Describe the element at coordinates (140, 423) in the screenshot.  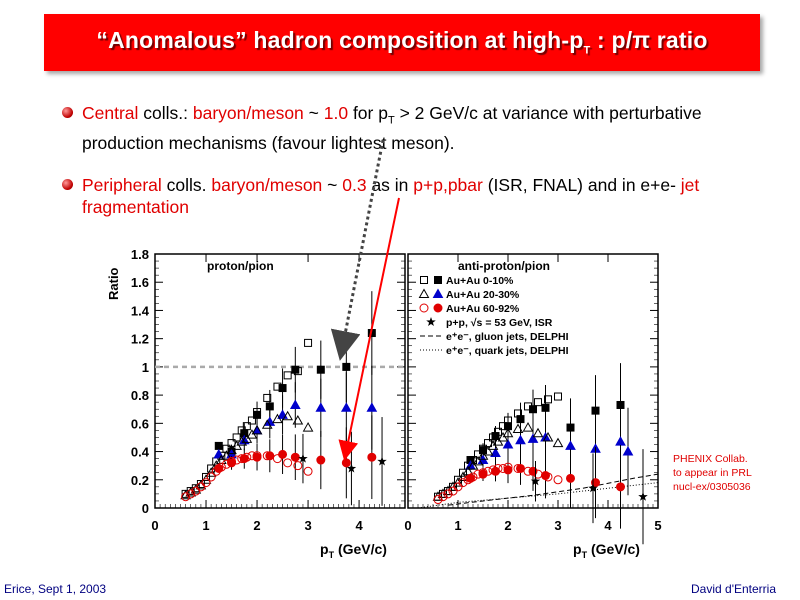
I see `y-tick-label: 0.6` at that location.